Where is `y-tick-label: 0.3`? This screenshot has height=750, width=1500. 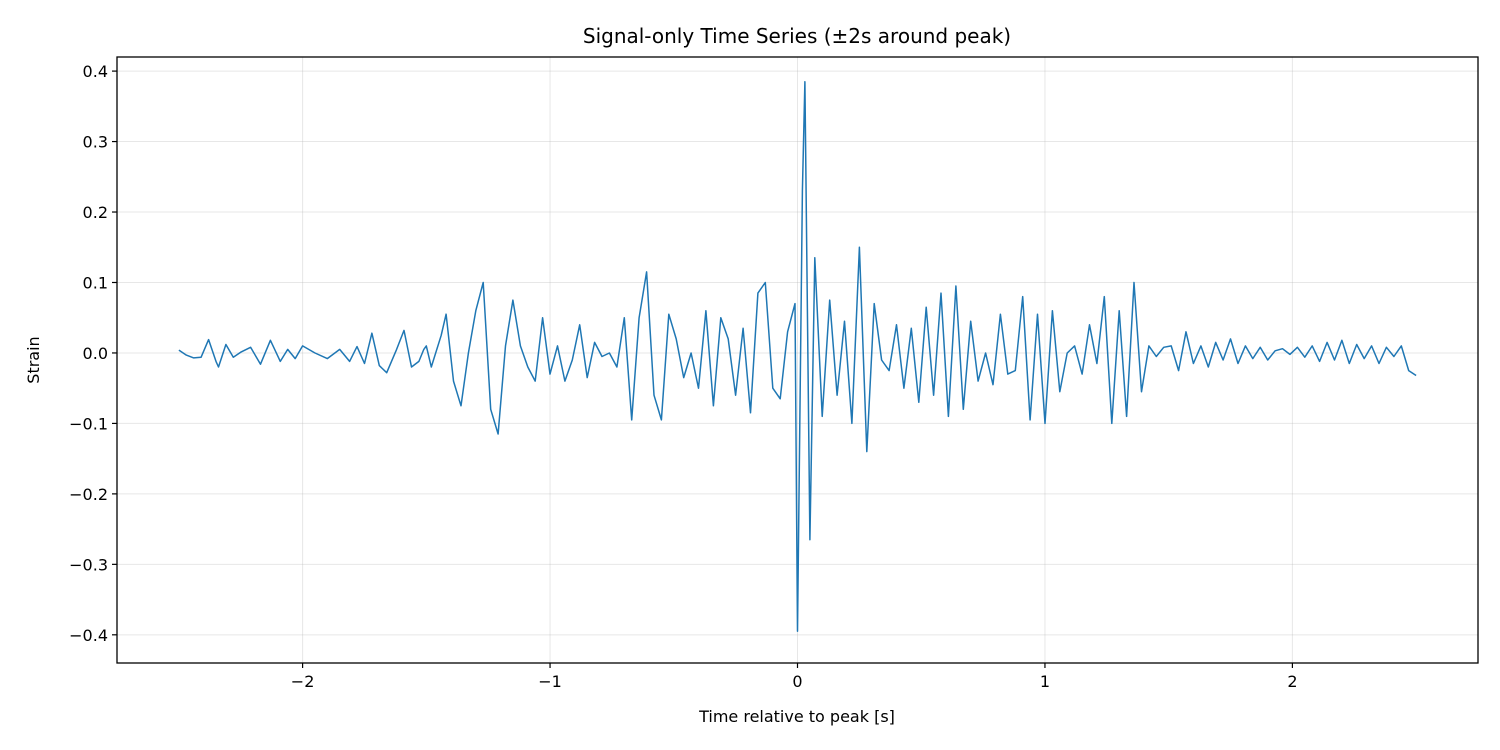 y-tick-label: 0.3 is located at coordinates (95, 142).